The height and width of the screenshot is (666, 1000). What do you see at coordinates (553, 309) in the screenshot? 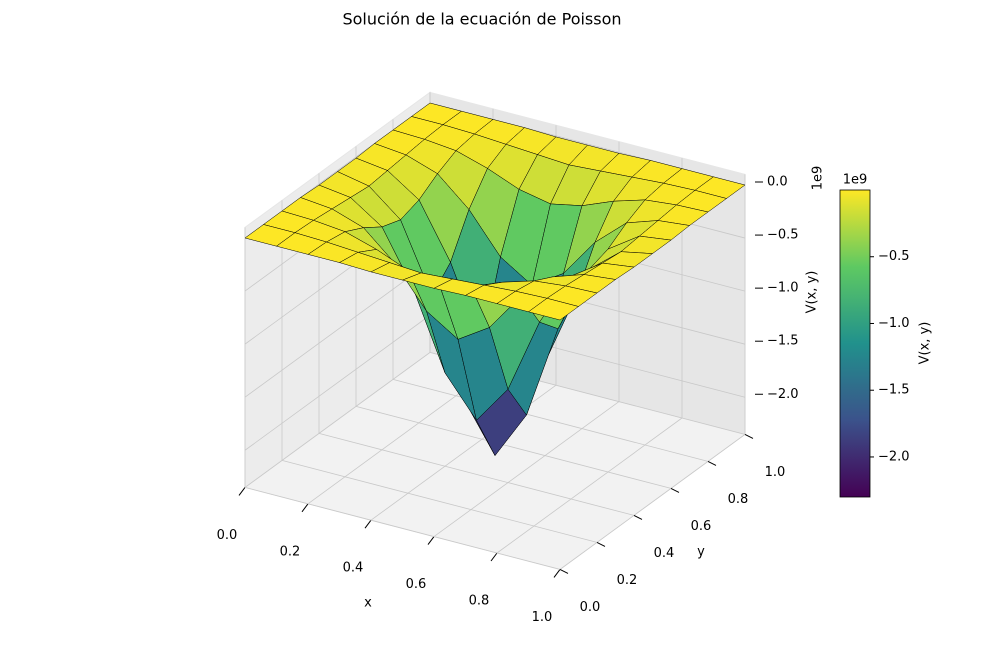
I see `surface-patch` at bounding box center [553, 309].